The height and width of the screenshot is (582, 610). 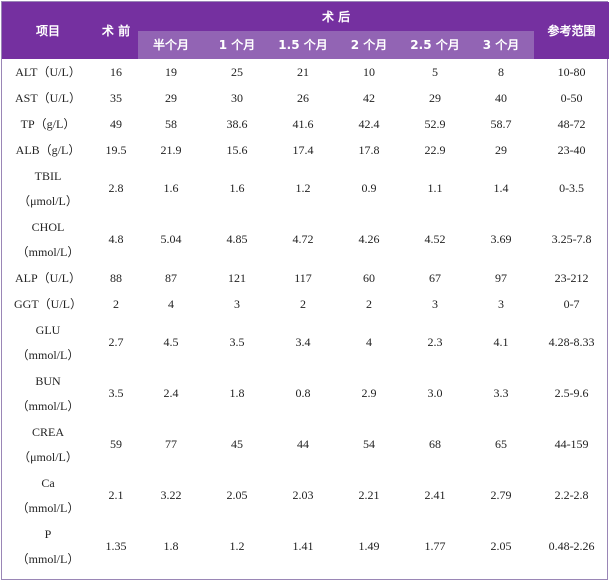 I want to click on cell-postop: 52.9, so click(x=435, y=123).